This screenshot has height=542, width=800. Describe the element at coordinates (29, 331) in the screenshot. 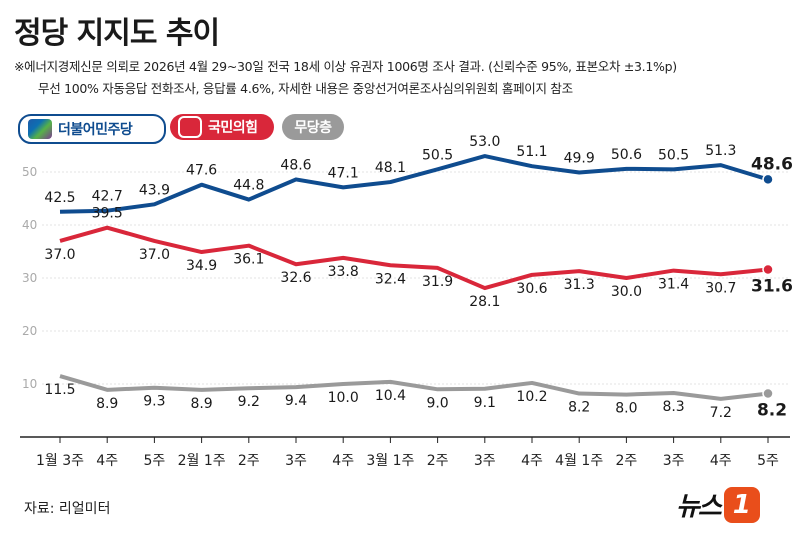

I see `y-tick-label: 20` at that location.